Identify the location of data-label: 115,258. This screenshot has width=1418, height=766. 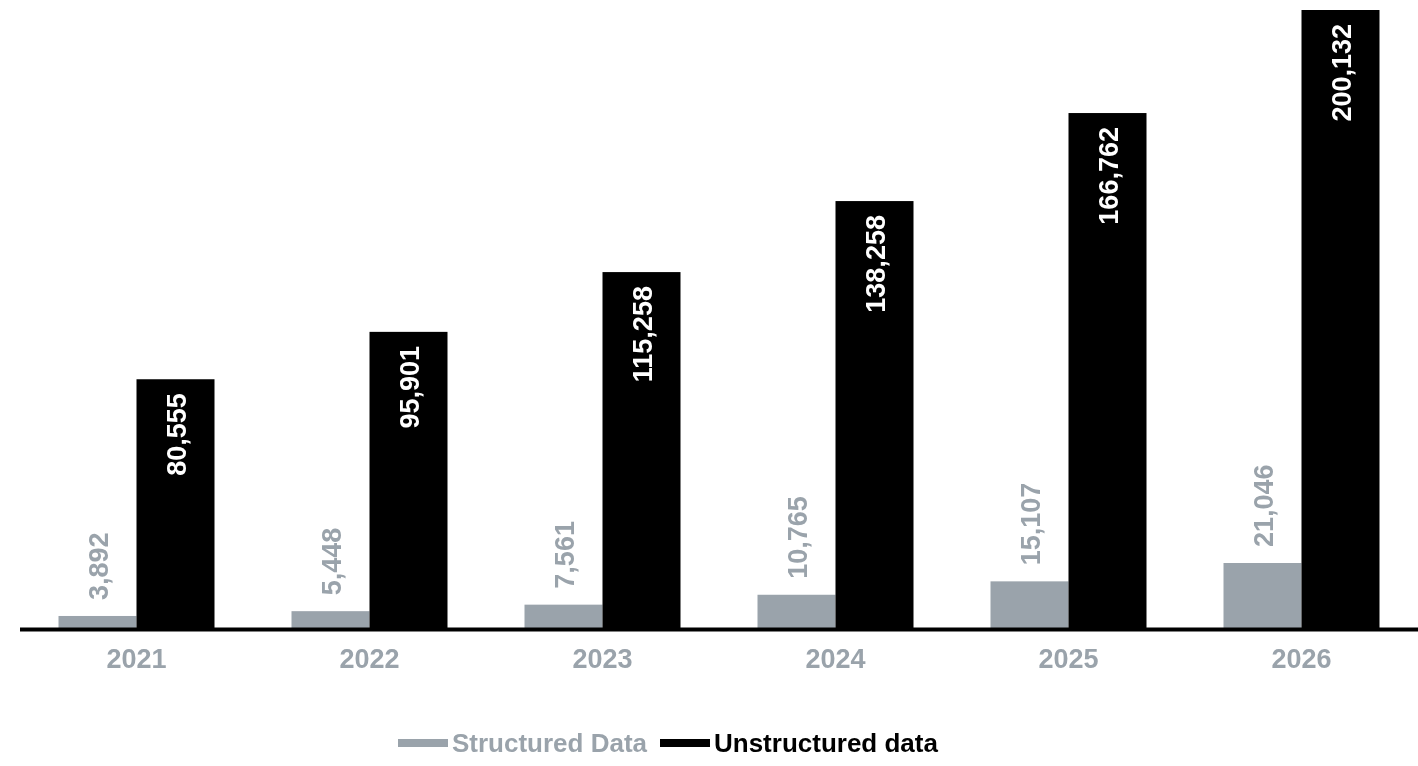
(642, 334).